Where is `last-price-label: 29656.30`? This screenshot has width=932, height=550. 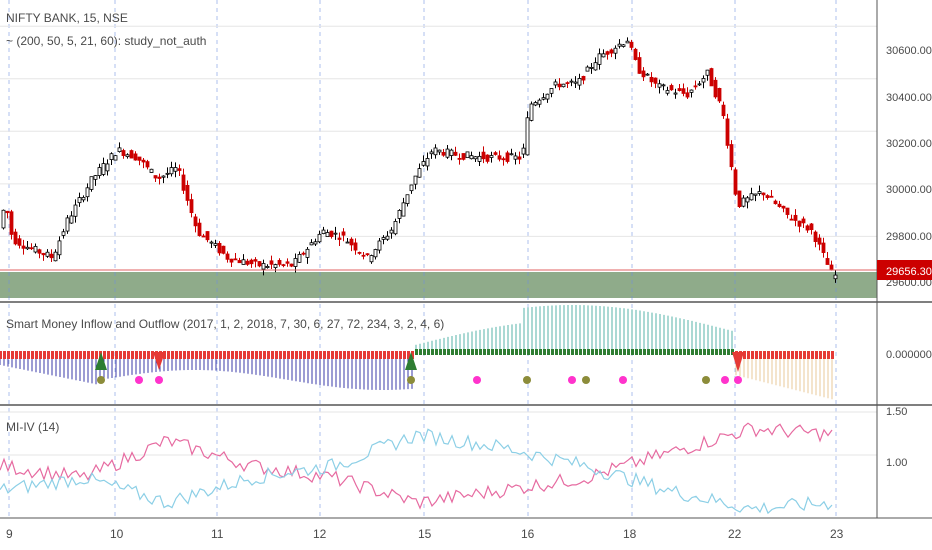
last-price-label: 29656.30 is located at coordinates (909, 272).